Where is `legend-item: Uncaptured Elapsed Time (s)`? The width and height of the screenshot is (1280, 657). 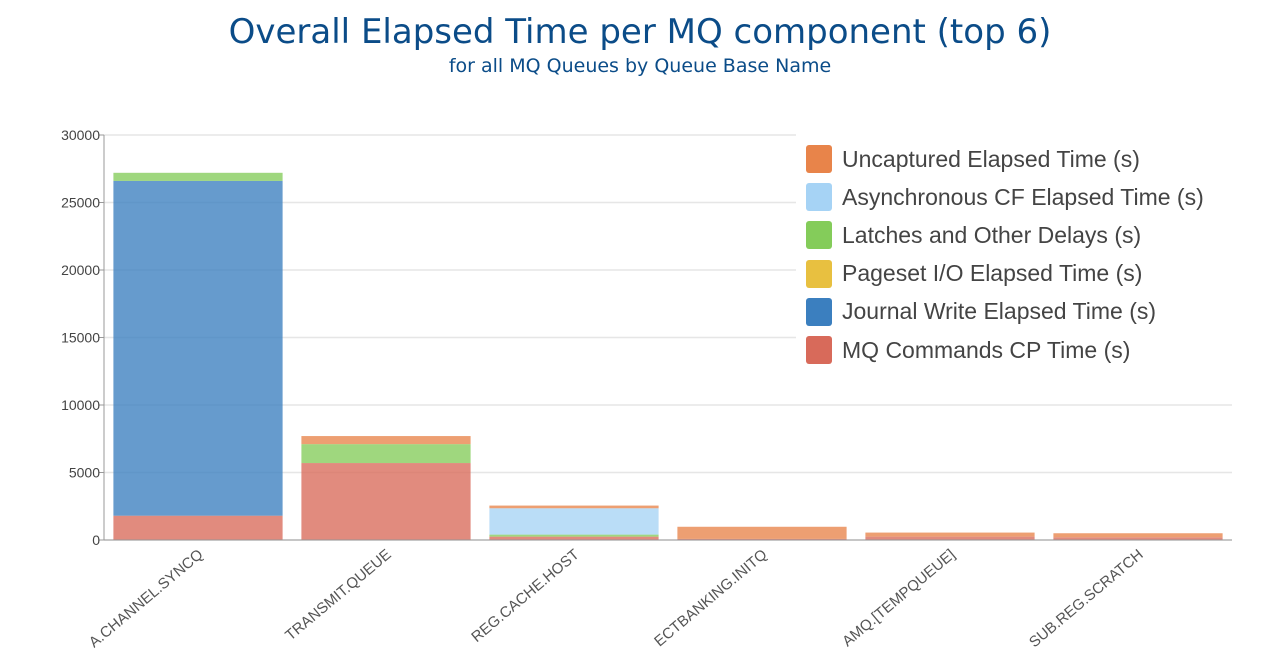 legend-item: Uncaptured Elapsed Time (s) is located at coordinates (973, 159).